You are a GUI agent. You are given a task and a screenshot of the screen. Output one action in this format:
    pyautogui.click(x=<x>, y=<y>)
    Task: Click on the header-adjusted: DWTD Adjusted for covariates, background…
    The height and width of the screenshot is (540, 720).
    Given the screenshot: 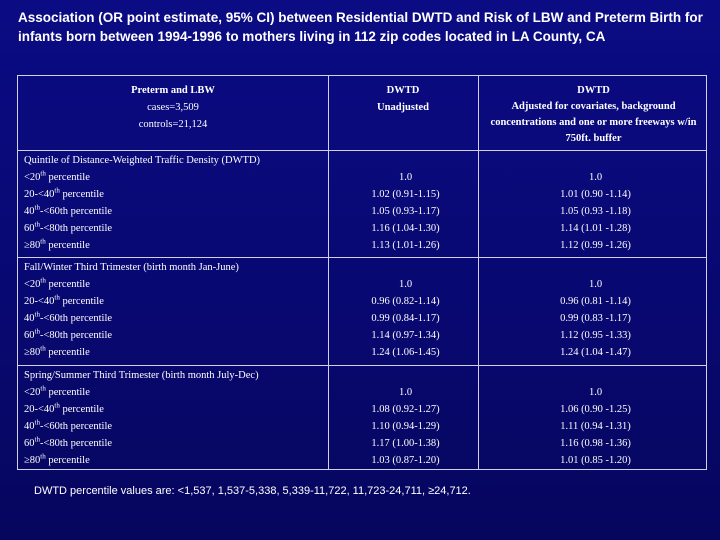 What is the action you would take?
    pyautogui.click(x=593, y=114)
    